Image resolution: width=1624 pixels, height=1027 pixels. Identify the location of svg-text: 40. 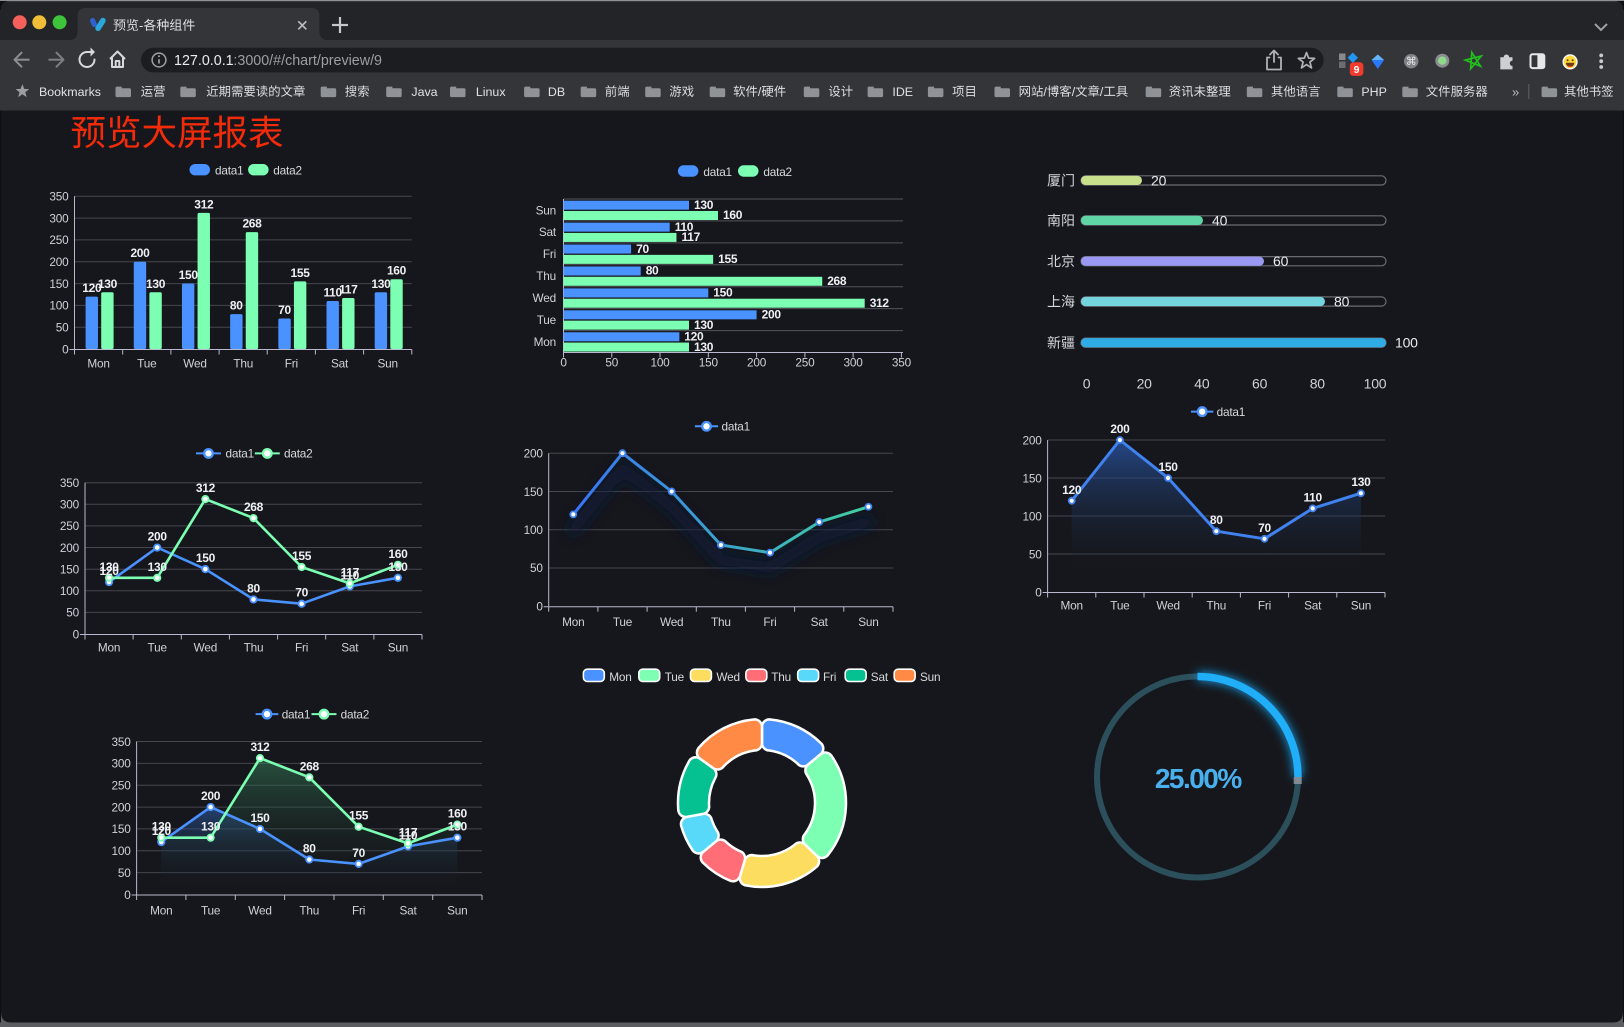
(1220, 220).